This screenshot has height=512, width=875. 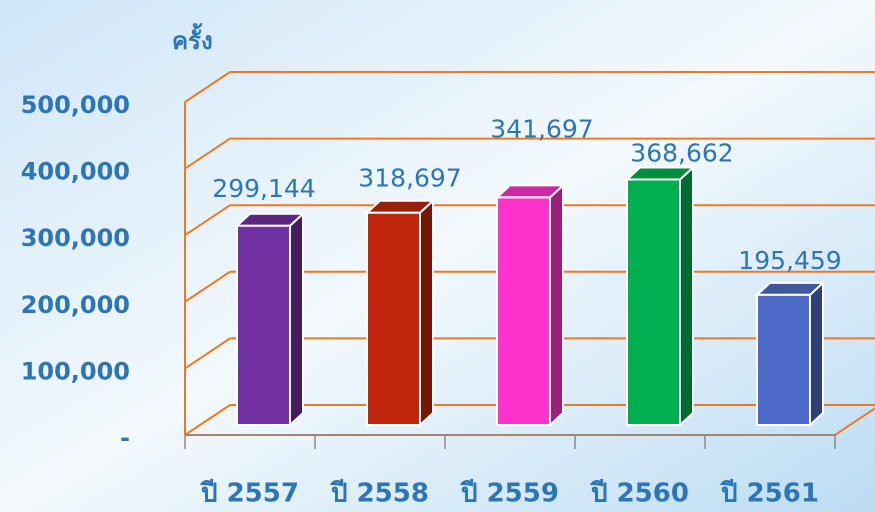 I want to click on x-tick-label: ปี 2559, so click(x=509, y=494).